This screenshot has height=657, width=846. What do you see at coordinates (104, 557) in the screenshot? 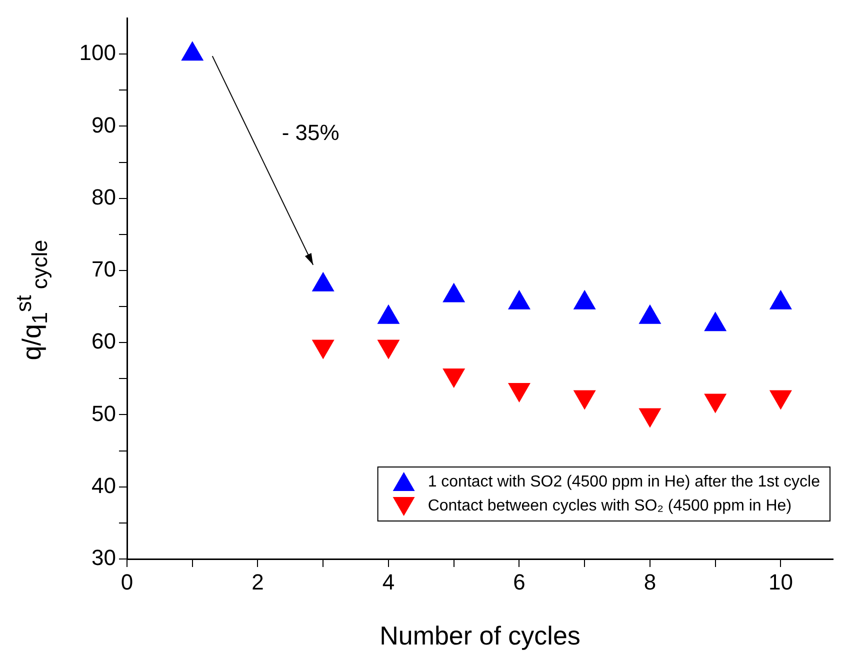
I see `y-tick-label: 30` at bounding box center [104, 557].